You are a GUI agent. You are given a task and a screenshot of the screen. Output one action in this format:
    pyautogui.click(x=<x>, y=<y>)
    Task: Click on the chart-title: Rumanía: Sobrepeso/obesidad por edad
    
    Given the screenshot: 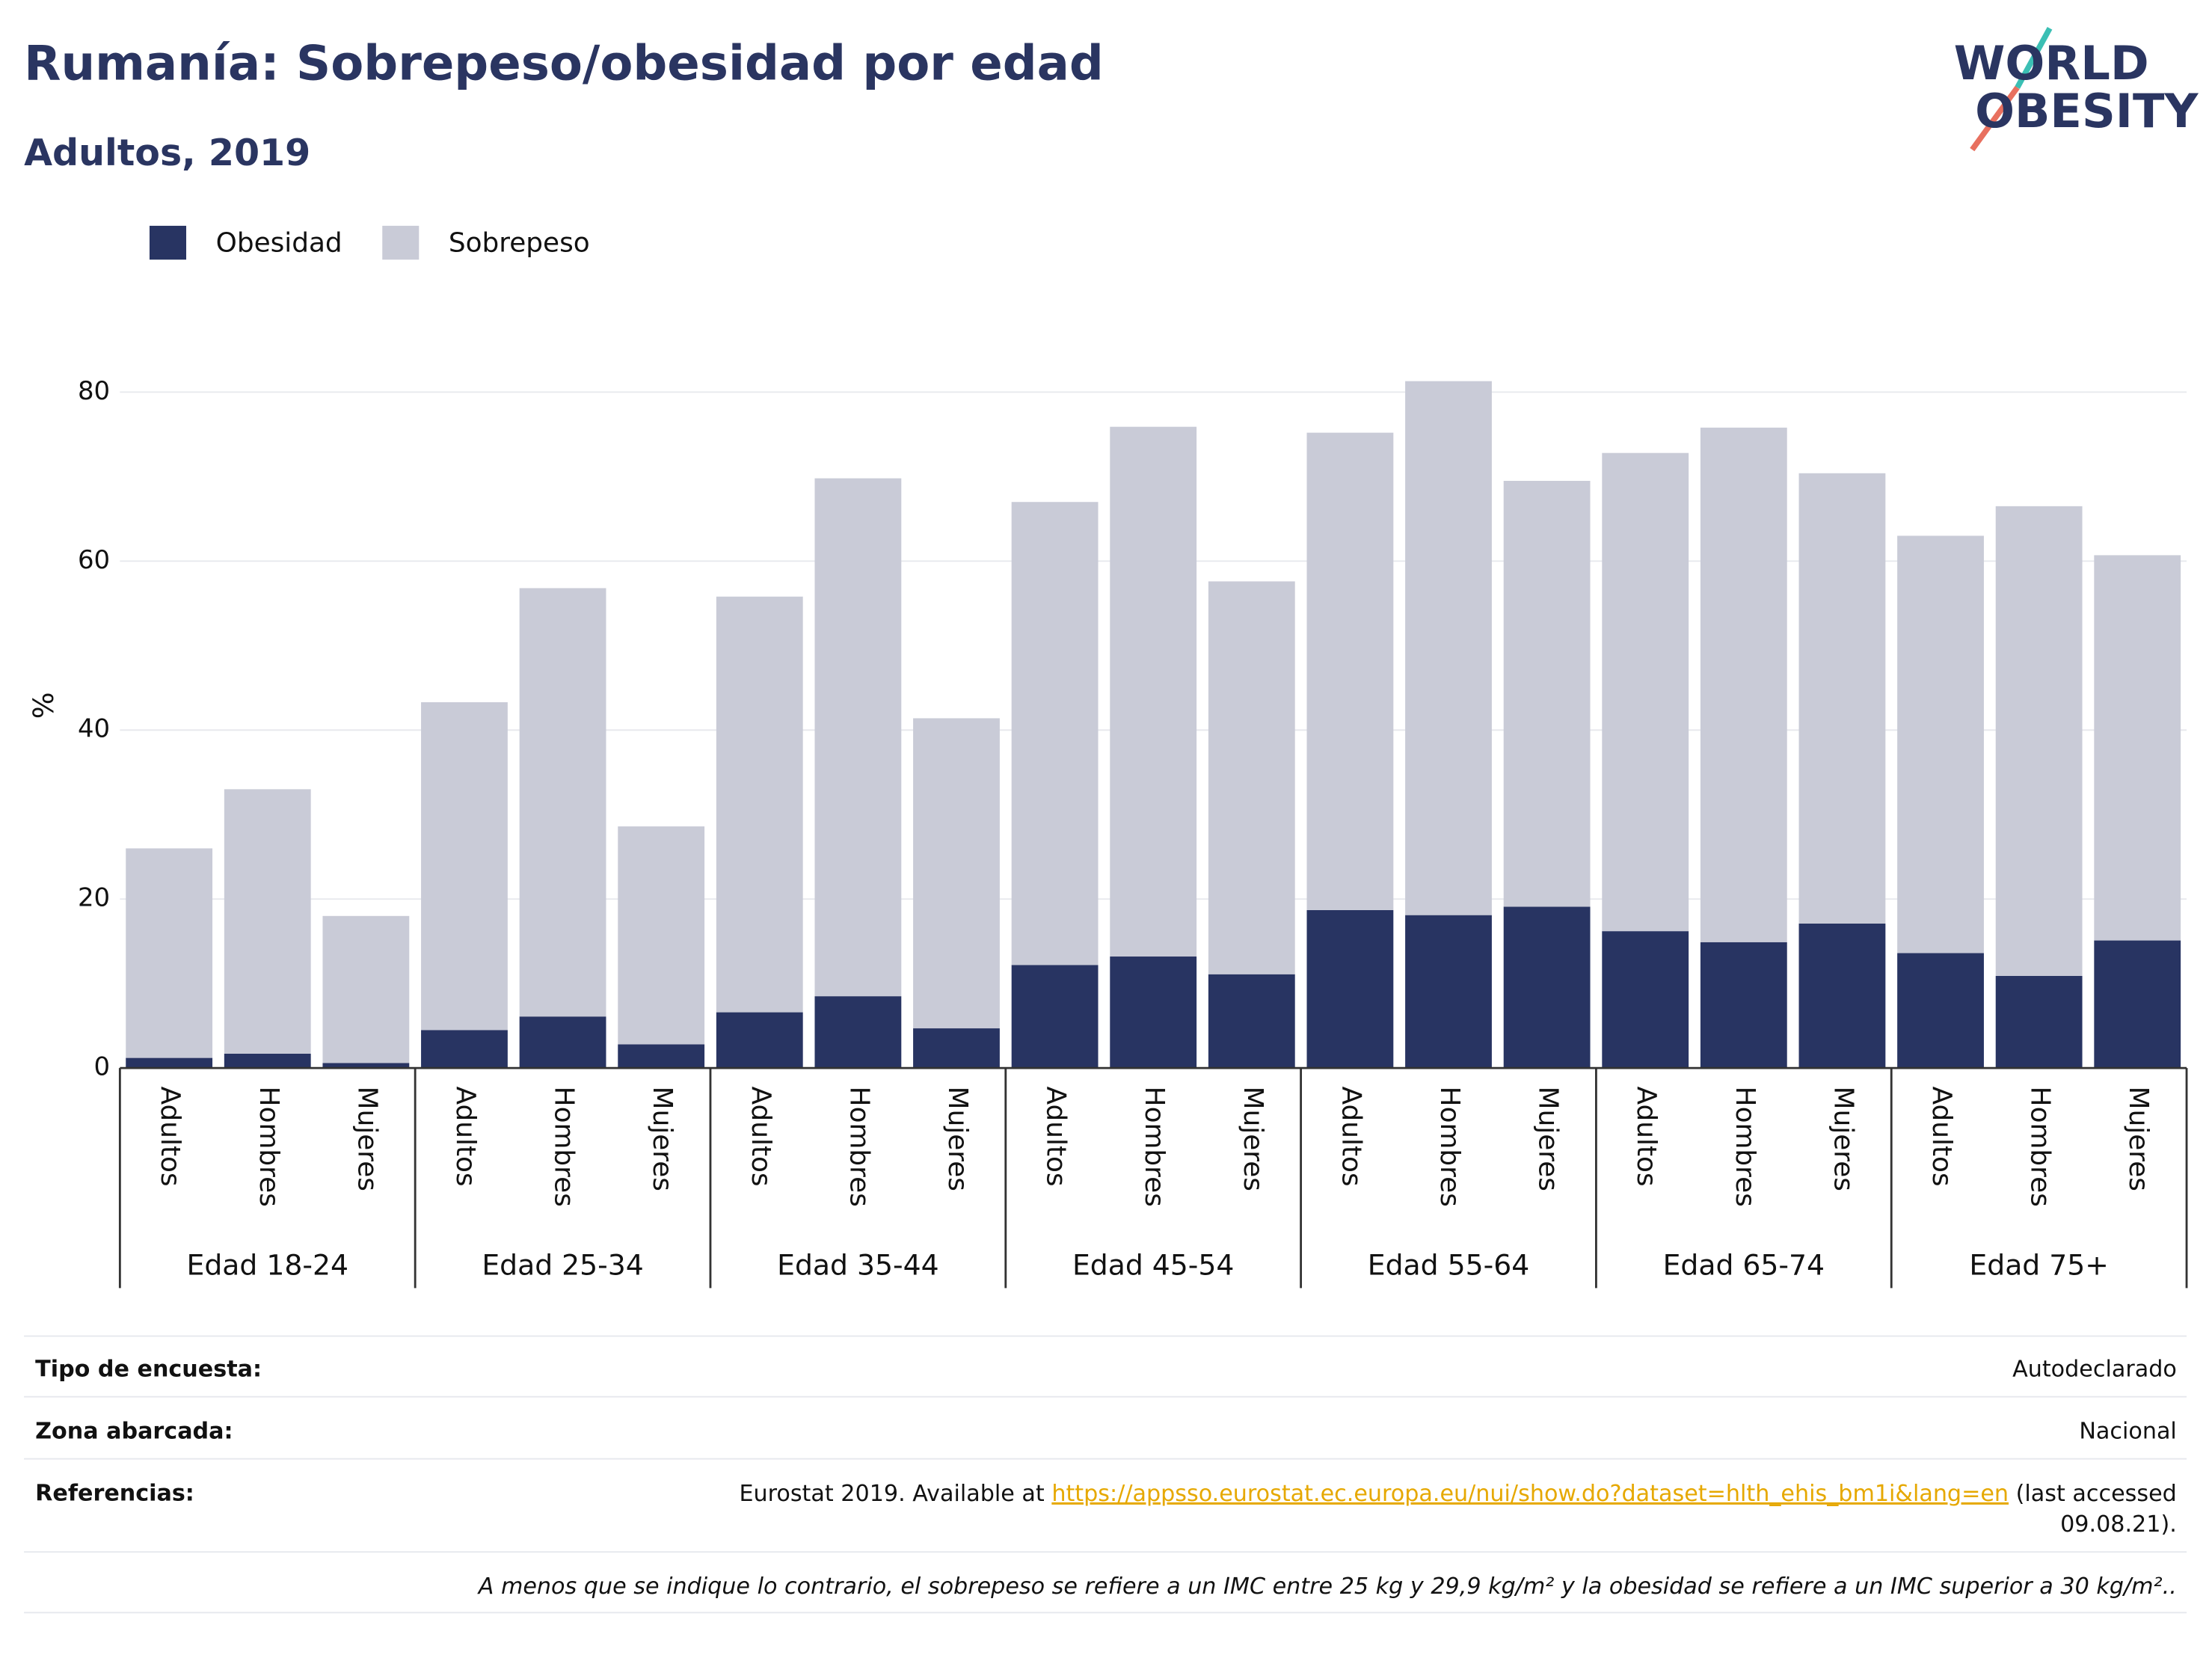 What is the action you would take?
    pyautogui.click(x=564, y=63)
    